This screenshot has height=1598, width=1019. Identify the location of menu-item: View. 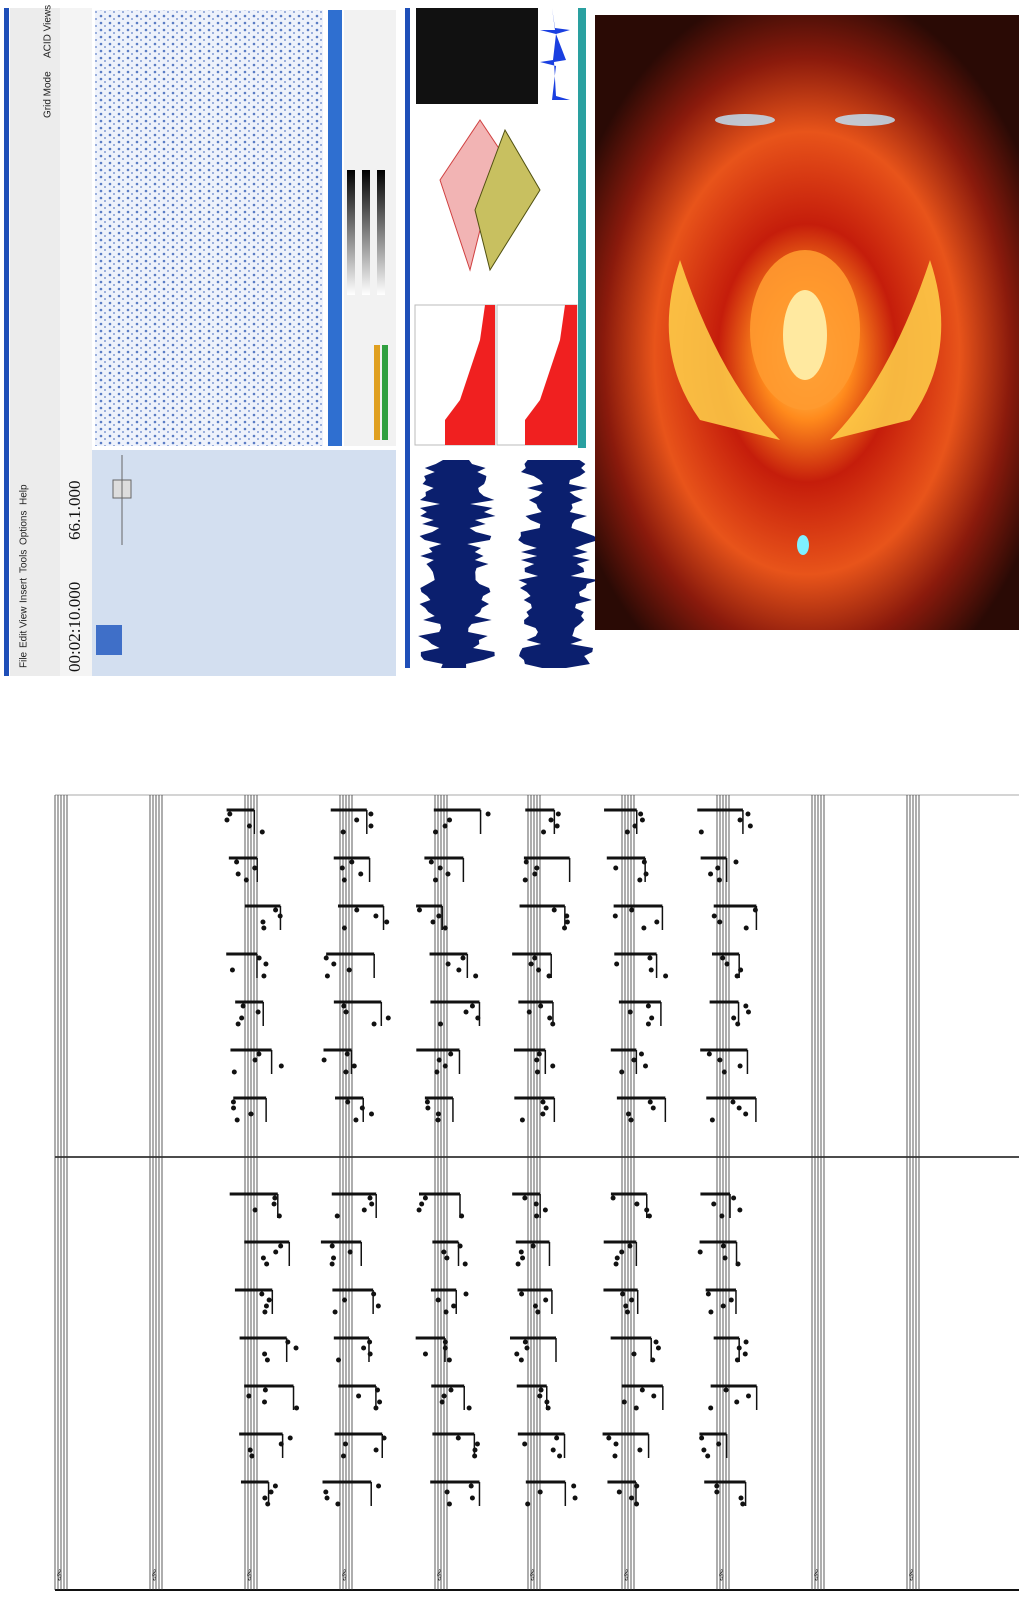
(24, 617).